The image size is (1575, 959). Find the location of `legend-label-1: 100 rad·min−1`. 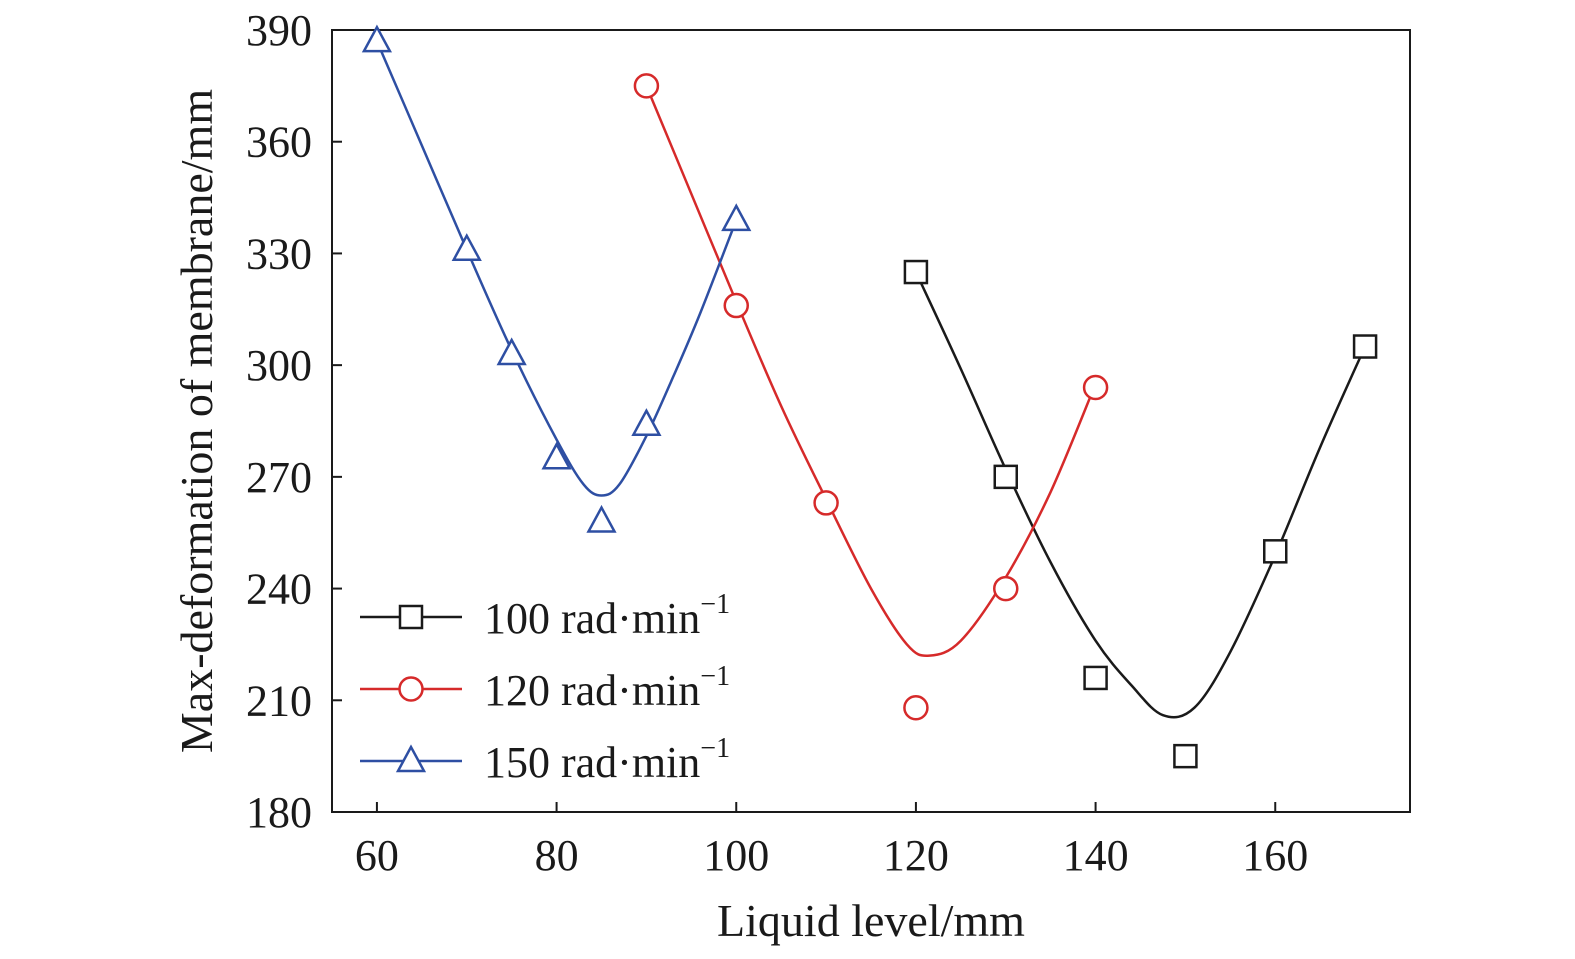

legend-label-1: 100 rad·min−1 is located at coordinates (607, 616).